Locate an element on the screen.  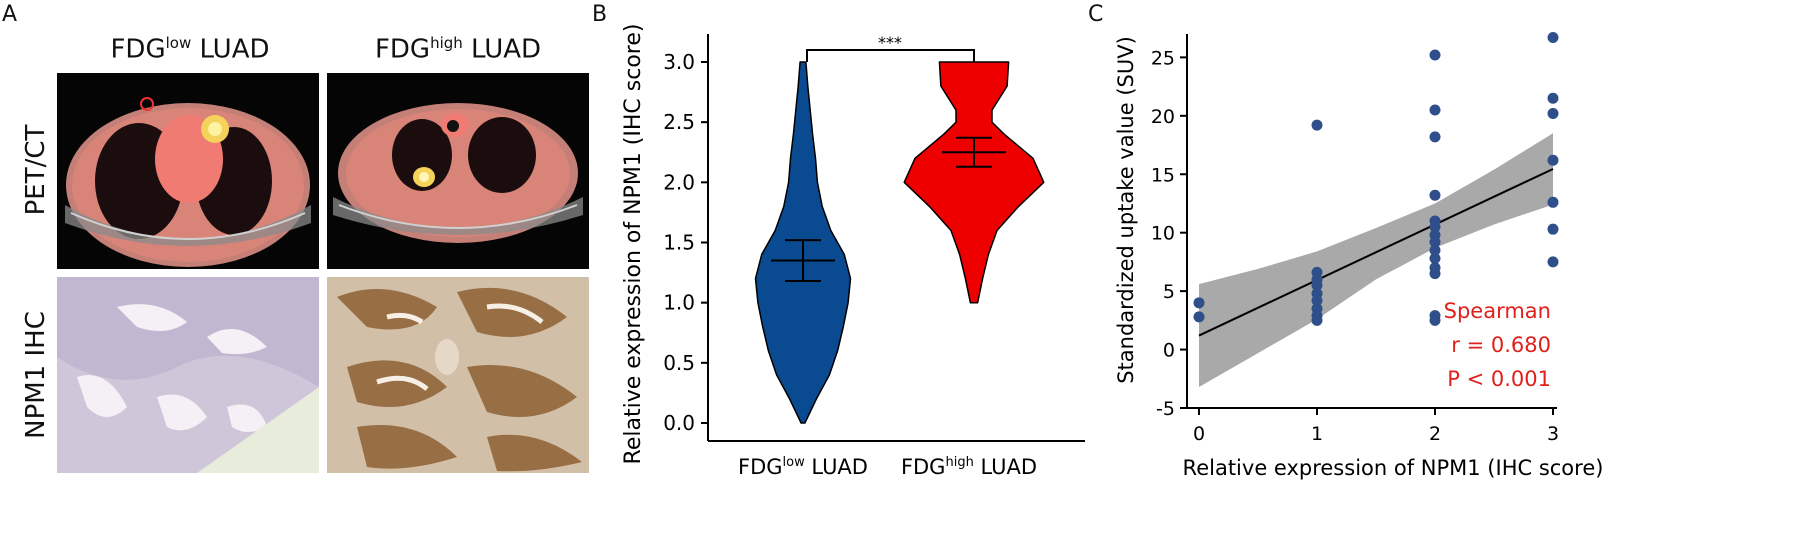
y-tick-label: -5 is located at coordinates (1165, 409).